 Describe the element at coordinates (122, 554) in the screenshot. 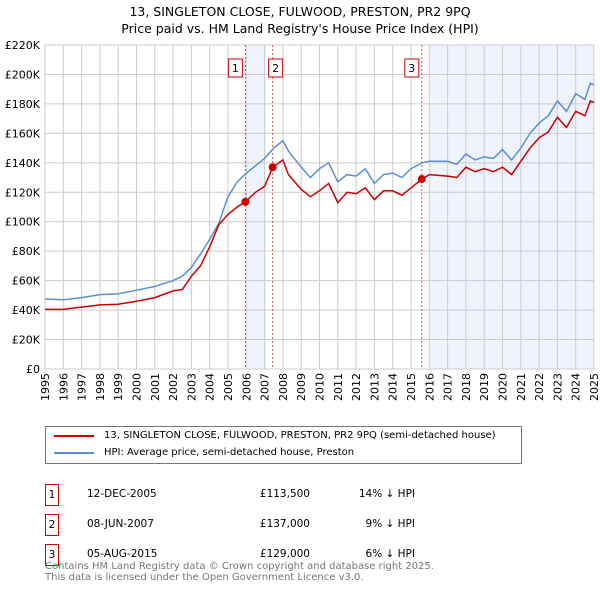

I see `sale-date: 05-AUG-2015` at that location.